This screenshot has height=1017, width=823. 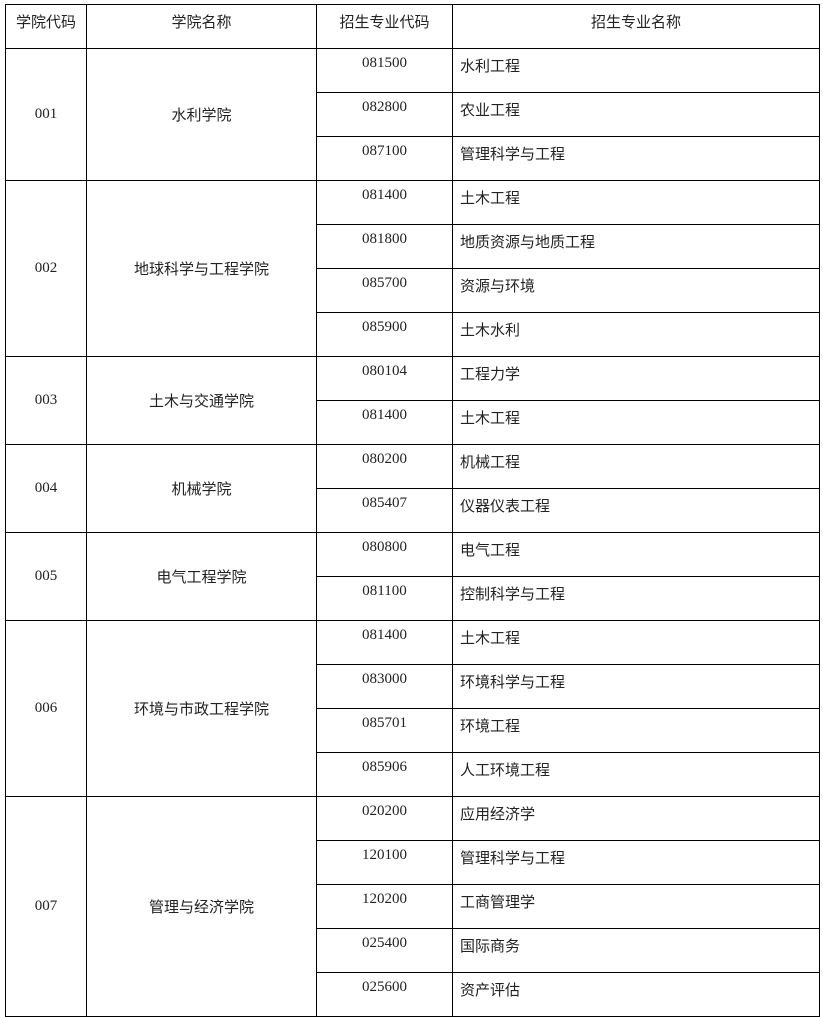 I want to click on college-name-cell: 水利学院, so click(x=201, y=114).